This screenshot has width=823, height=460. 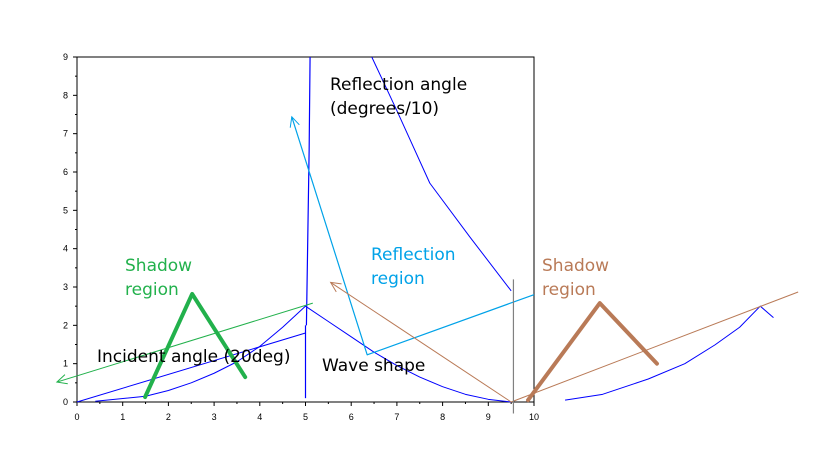 What do you see at coordinates (65, 95) in the screenshot?
I see `y-tick-label: 8` at bounding box center [65, 95].